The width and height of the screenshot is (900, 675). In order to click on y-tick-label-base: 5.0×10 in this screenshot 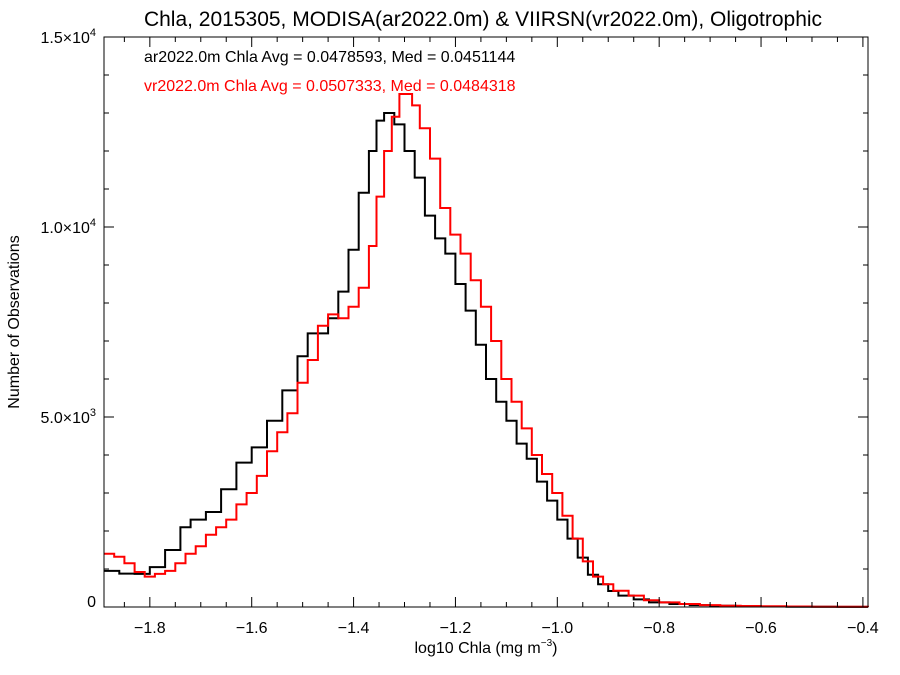, I will do `click(64, 418)`.